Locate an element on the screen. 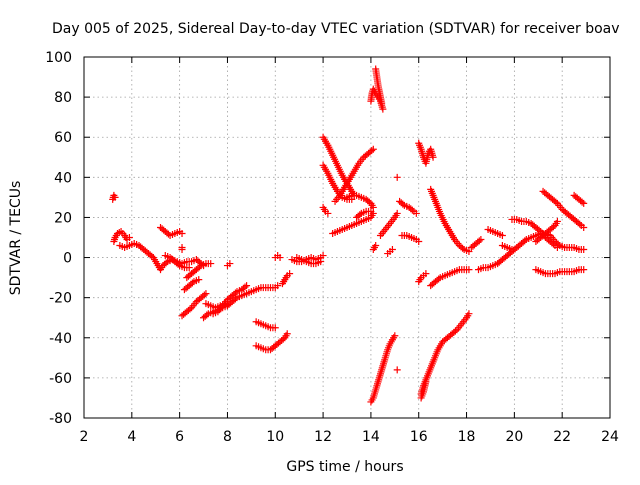 The image size is (640, 485). y-tick-label: -60 is located at coordinates (60, 379).